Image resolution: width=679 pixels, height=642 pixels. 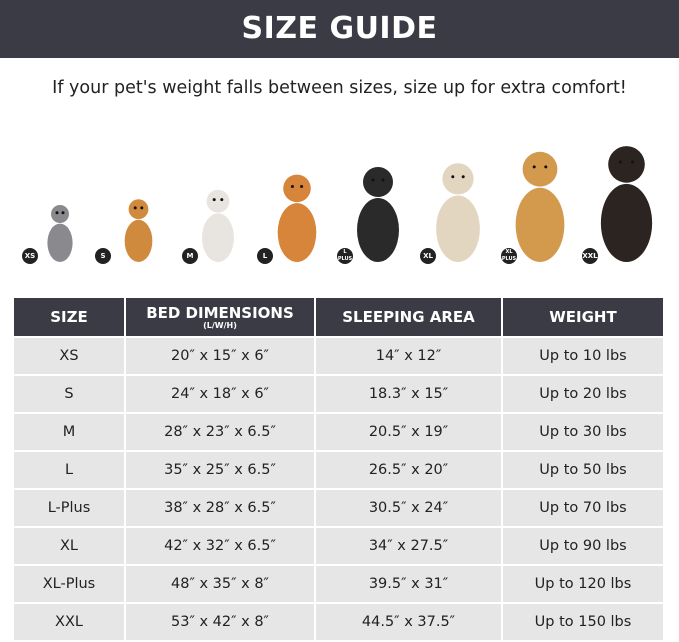 What do you see at coordinates (583, 395) in the screenshot?
I see `cell-weight: Up to 20 lbs` at bounding box center [583, 395].